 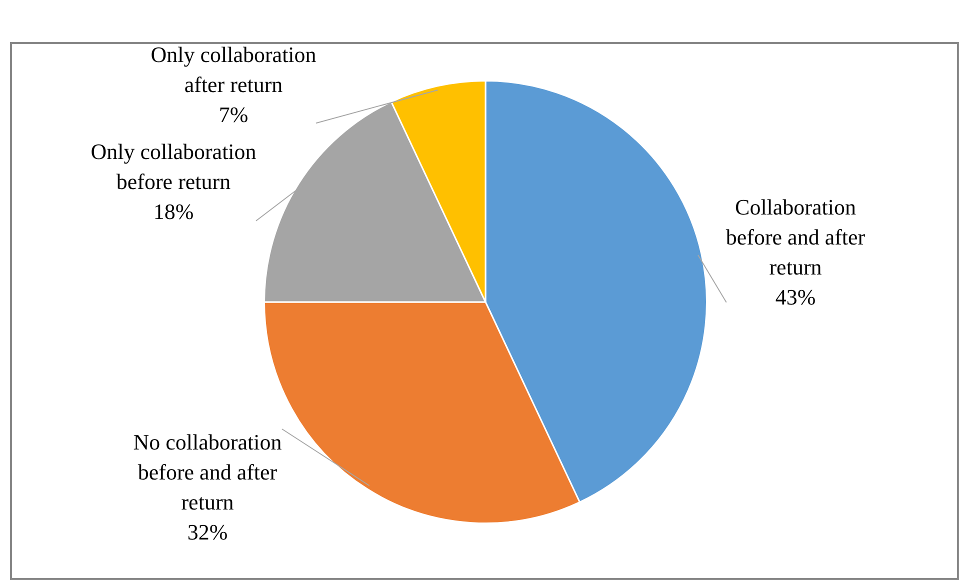 I want to click on slice-label: Only collaboration after return, so click(x=233, y=69).